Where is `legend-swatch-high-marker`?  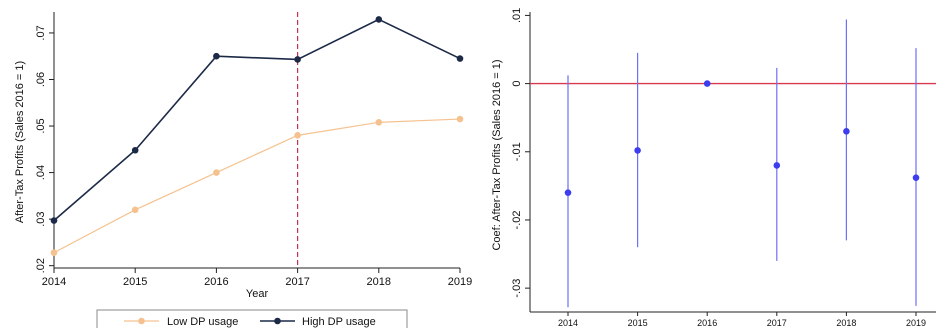 legend-swatch-high-marker is located at coordinates (277, 321).